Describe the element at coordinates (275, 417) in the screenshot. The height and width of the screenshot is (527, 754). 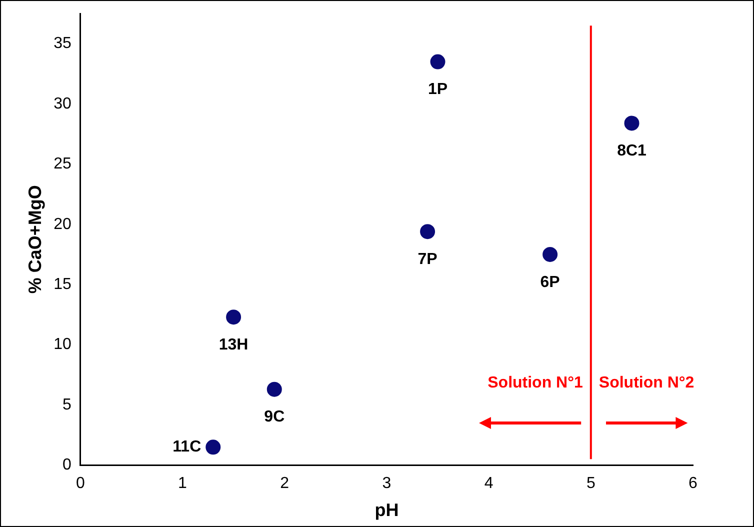
I see `annotation: 9C` at that location.